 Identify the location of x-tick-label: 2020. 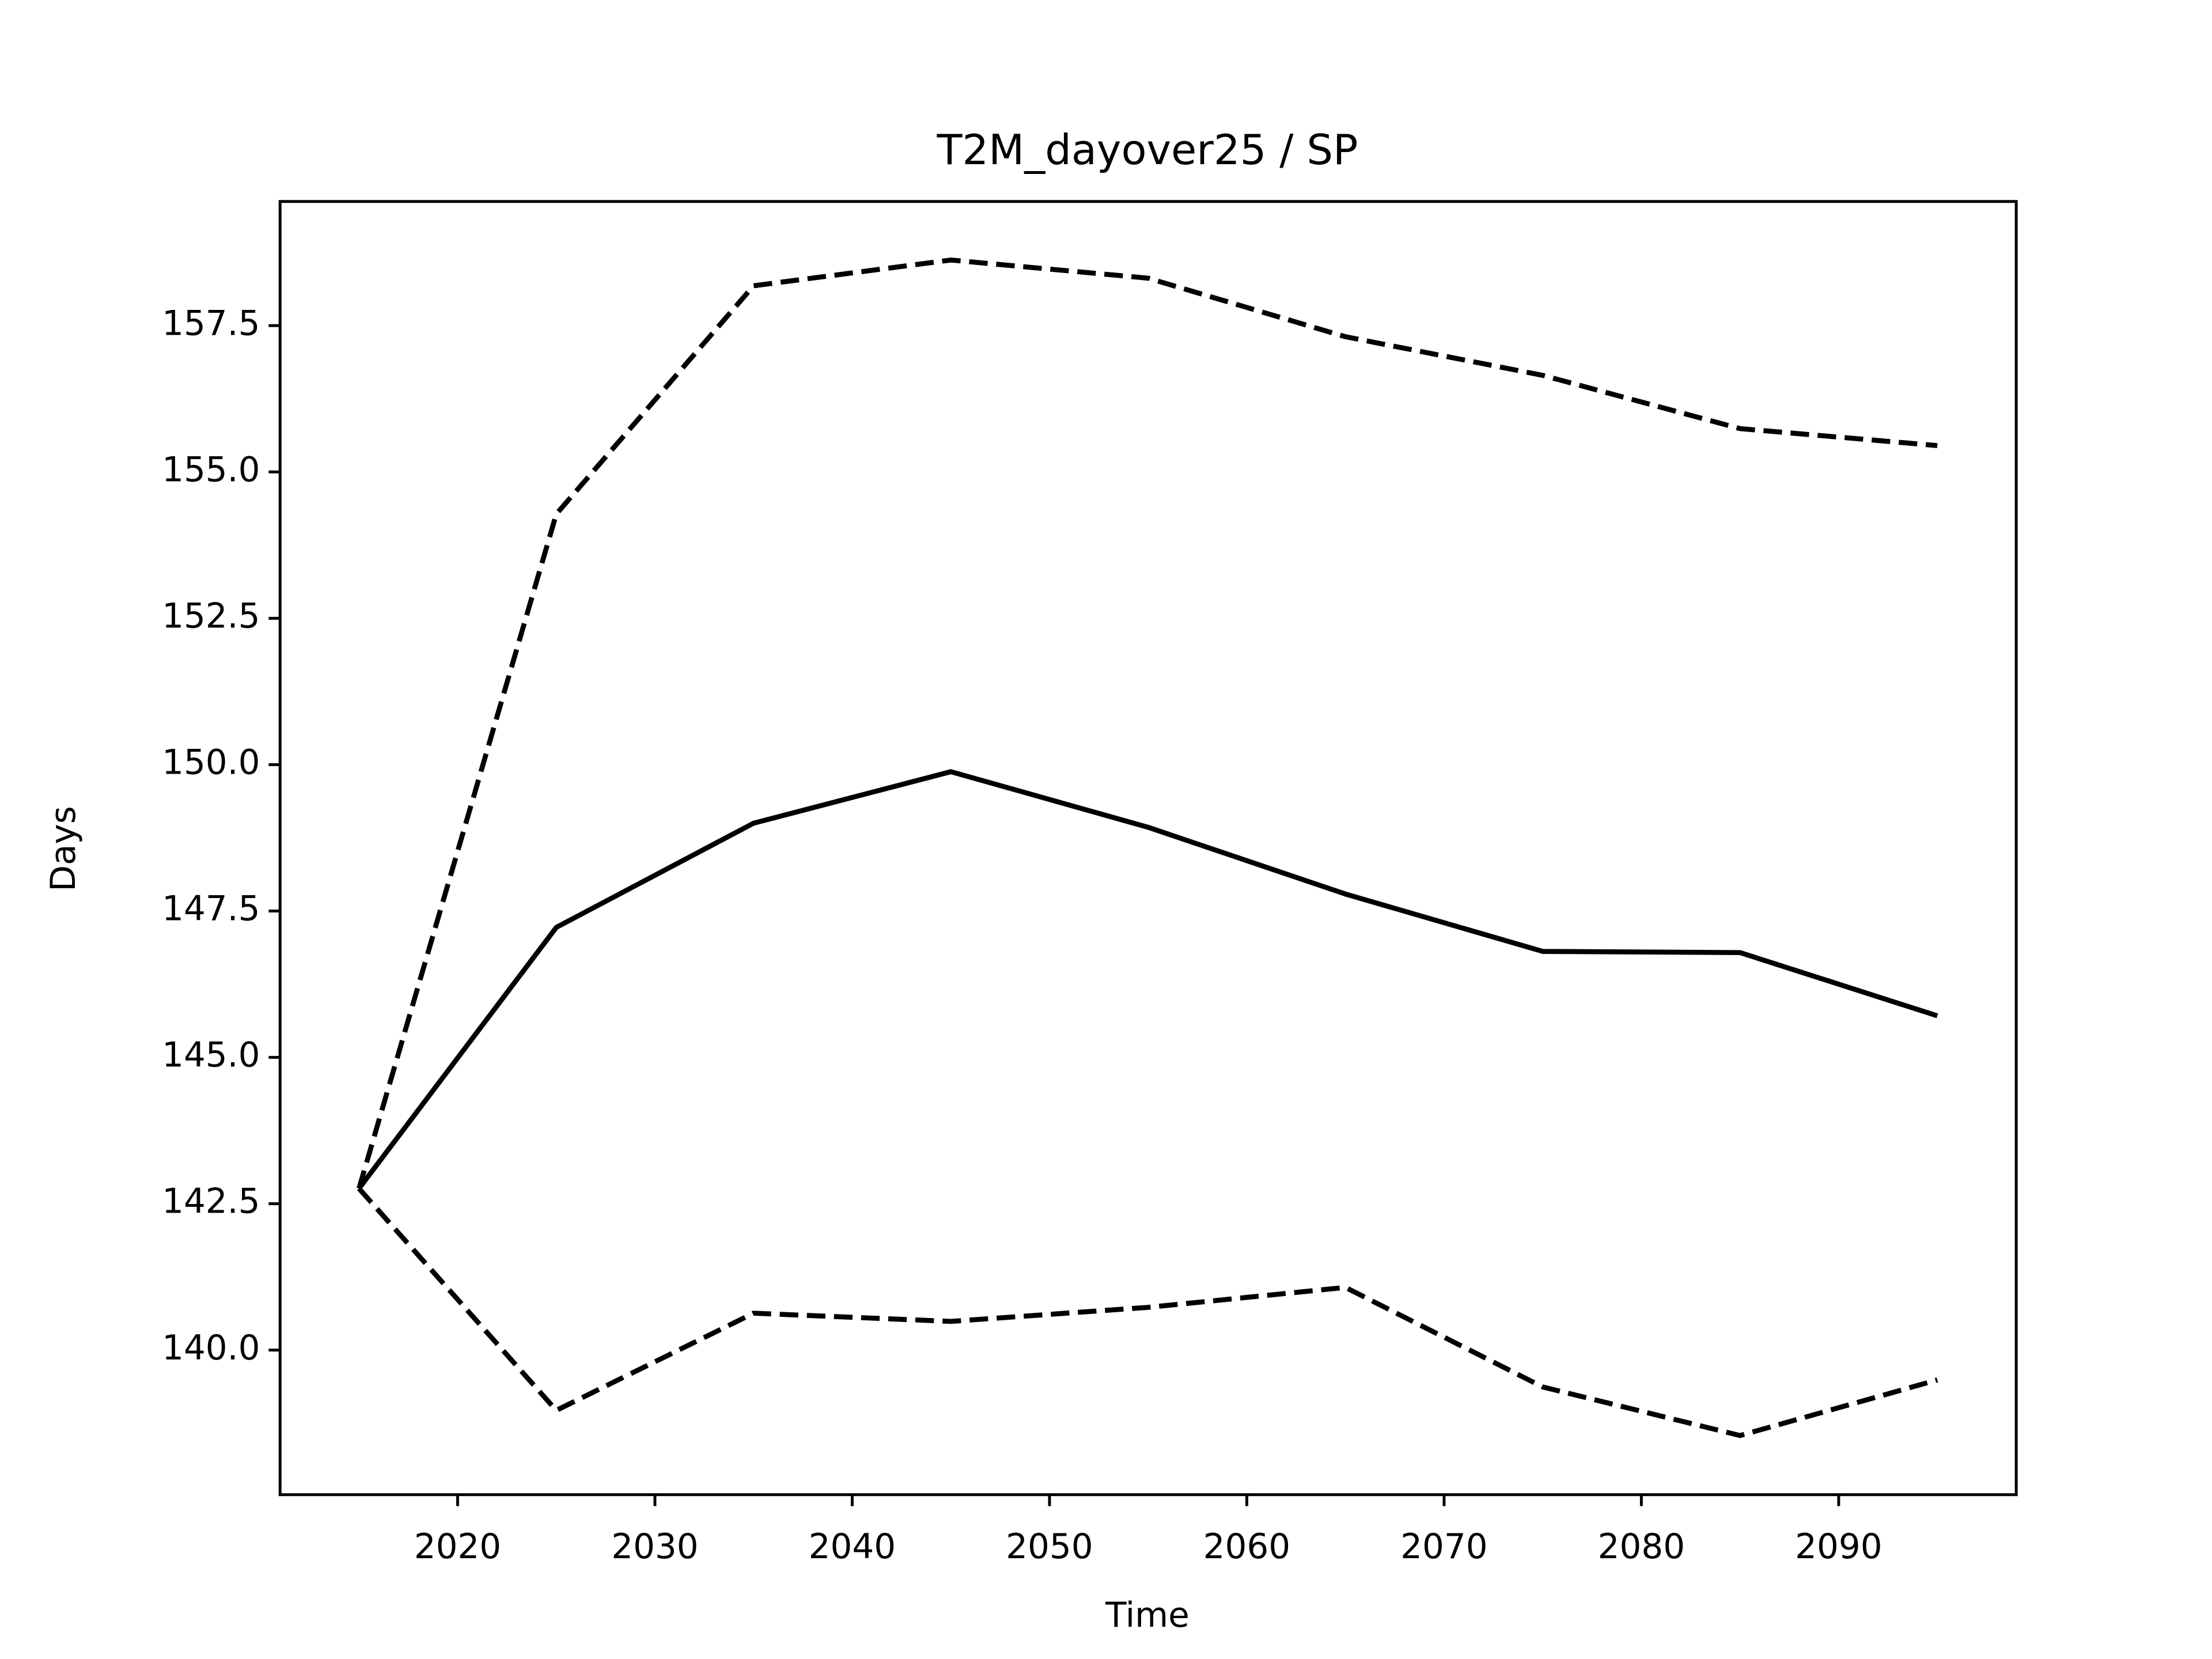
(457, 1547).